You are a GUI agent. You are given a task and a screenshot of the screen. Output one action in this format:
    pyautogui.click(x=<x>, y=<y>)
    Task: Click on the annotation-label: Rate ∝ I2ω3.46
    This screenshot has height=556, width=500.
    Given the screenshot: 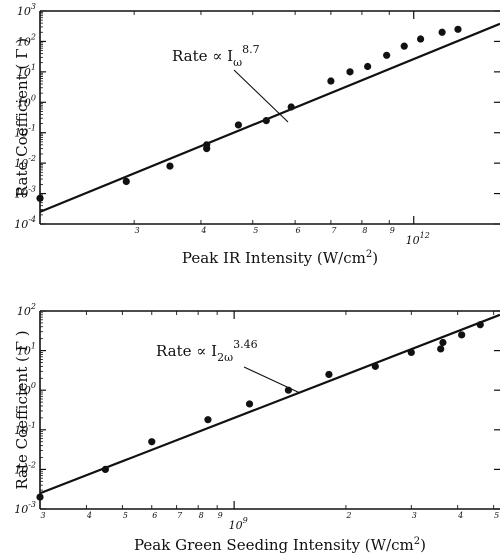 What is the action you would take?
    pyautogui.click(x=207, y=351)
    